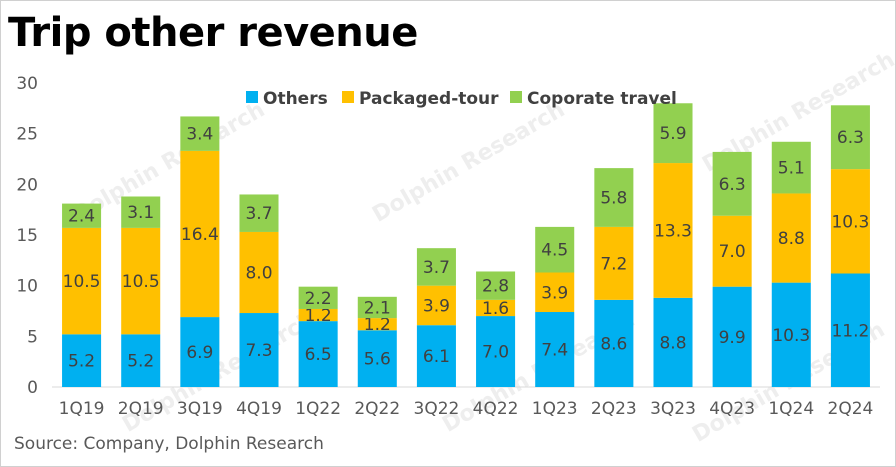  I want to click on y-tick-label: 30, so click(27, 84).